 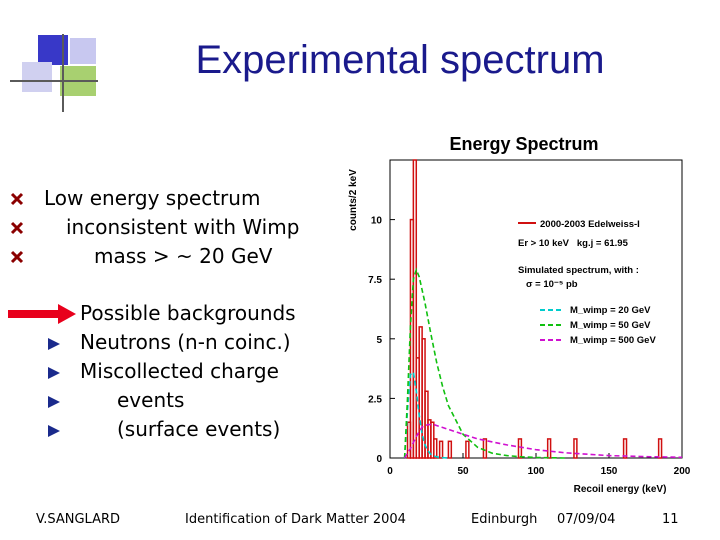 What do you see at coordinates (183, 256) in the screenshot?
I see `bullet-line-3: mass > ~ 20 GeV` at bounding box center [183, 256].